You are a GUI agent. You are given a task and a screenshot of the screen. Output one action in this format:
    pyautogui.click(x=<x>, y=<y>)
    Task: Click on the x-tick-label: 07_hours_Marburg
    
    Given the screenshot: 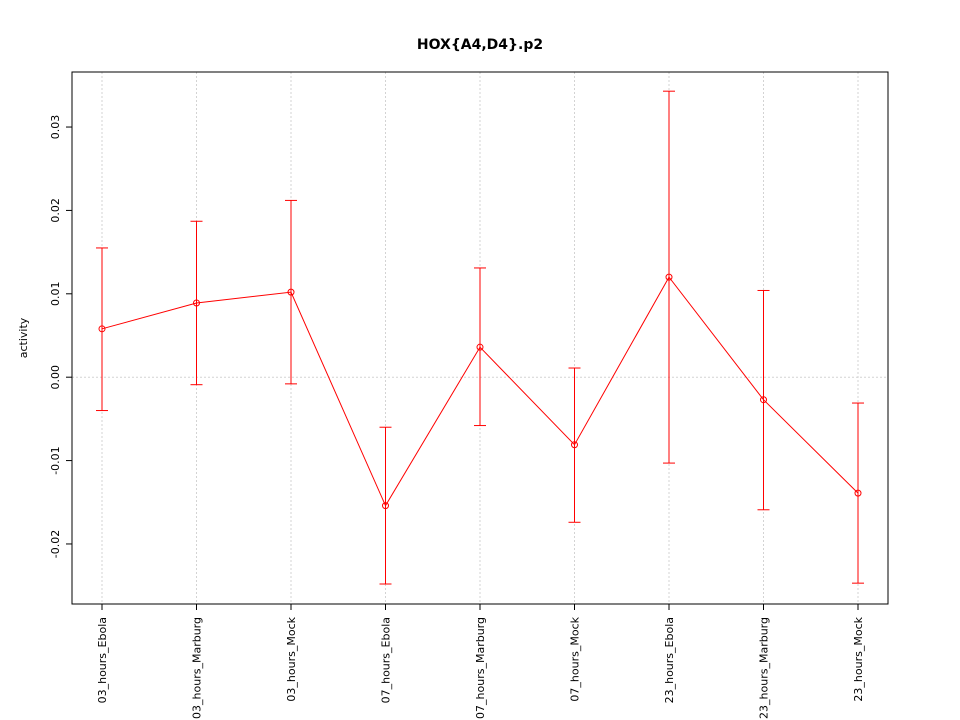 What is the action you would take?
    pyautogui.click(x=480, y=668)
    